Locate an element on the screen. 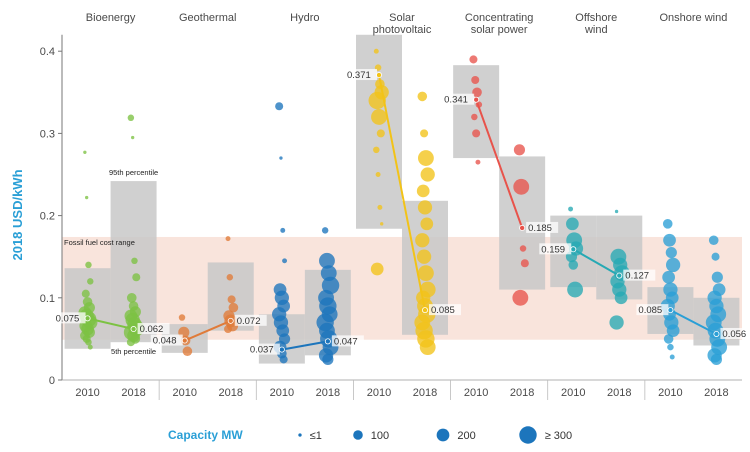 This screenshot has height=452, width=750. category-label: Geothermal is located at coordinates (207, 18).